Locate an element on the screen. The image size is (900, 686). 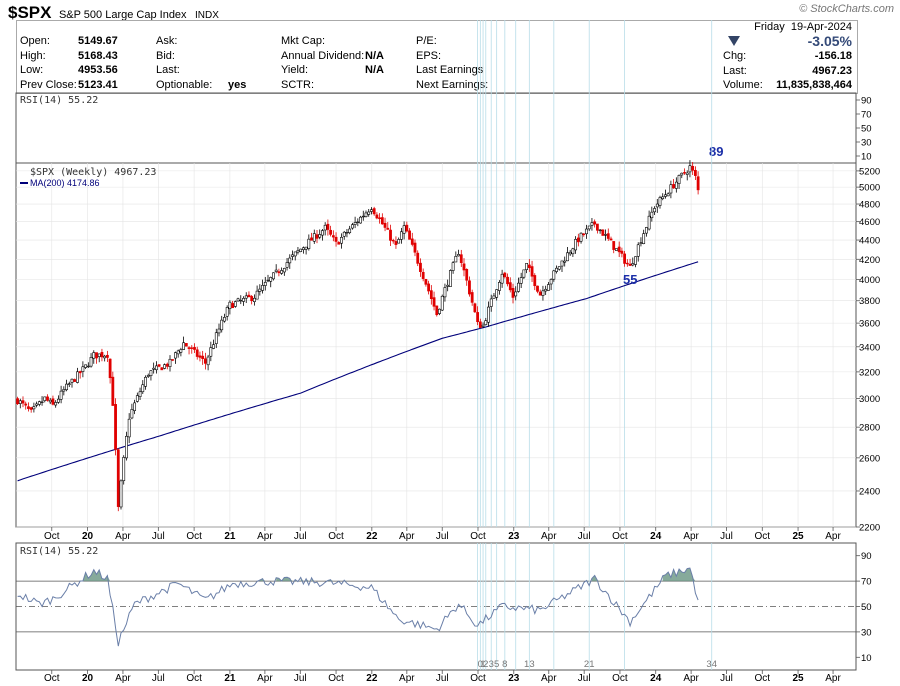
stat-row: P/E: is located at coordinates (452, 41).